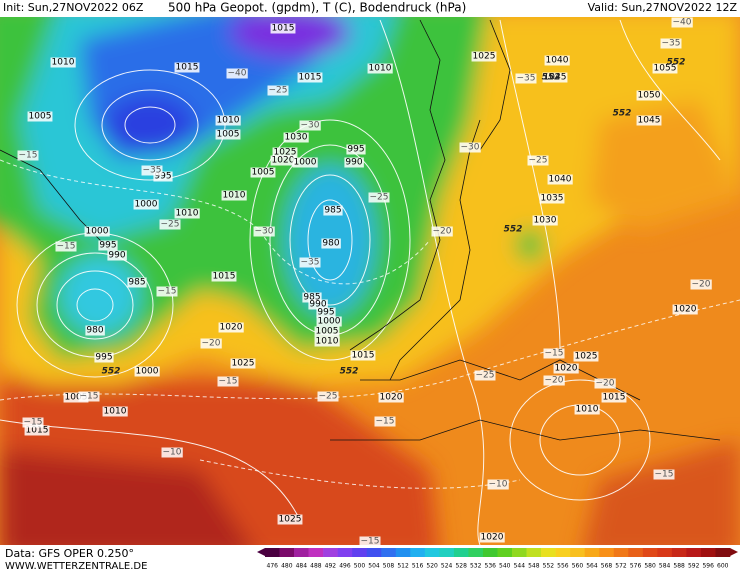 This screenshot has height=576, width=740. I want to click on legend-tick-label: 504, so click(374, 566).